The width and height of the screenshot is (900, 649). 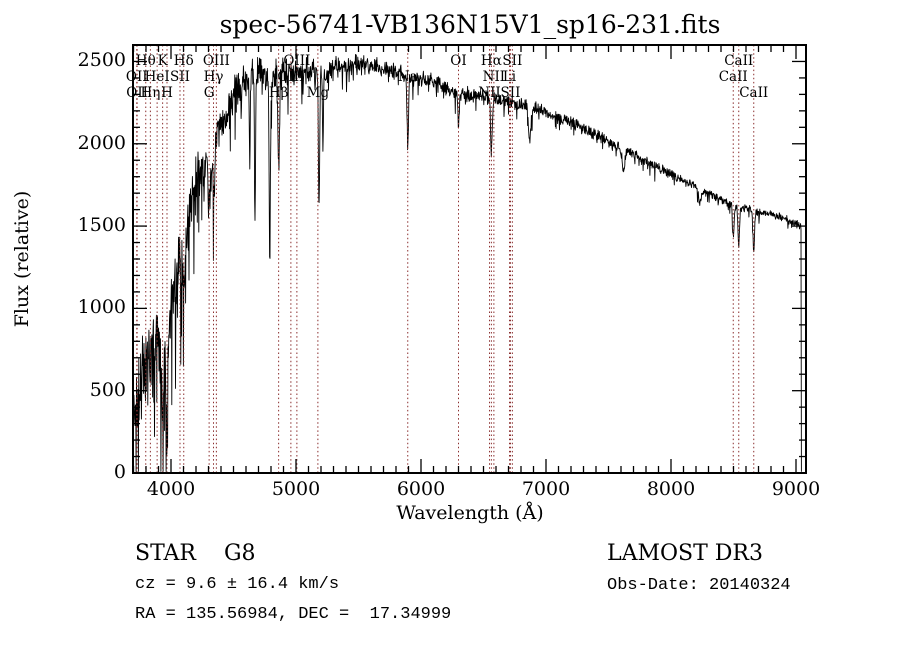 What do you see at coordinates (101, 225) in the screenshot?
I see `y-tick-label: 1500` at bounding box center [101, 225].